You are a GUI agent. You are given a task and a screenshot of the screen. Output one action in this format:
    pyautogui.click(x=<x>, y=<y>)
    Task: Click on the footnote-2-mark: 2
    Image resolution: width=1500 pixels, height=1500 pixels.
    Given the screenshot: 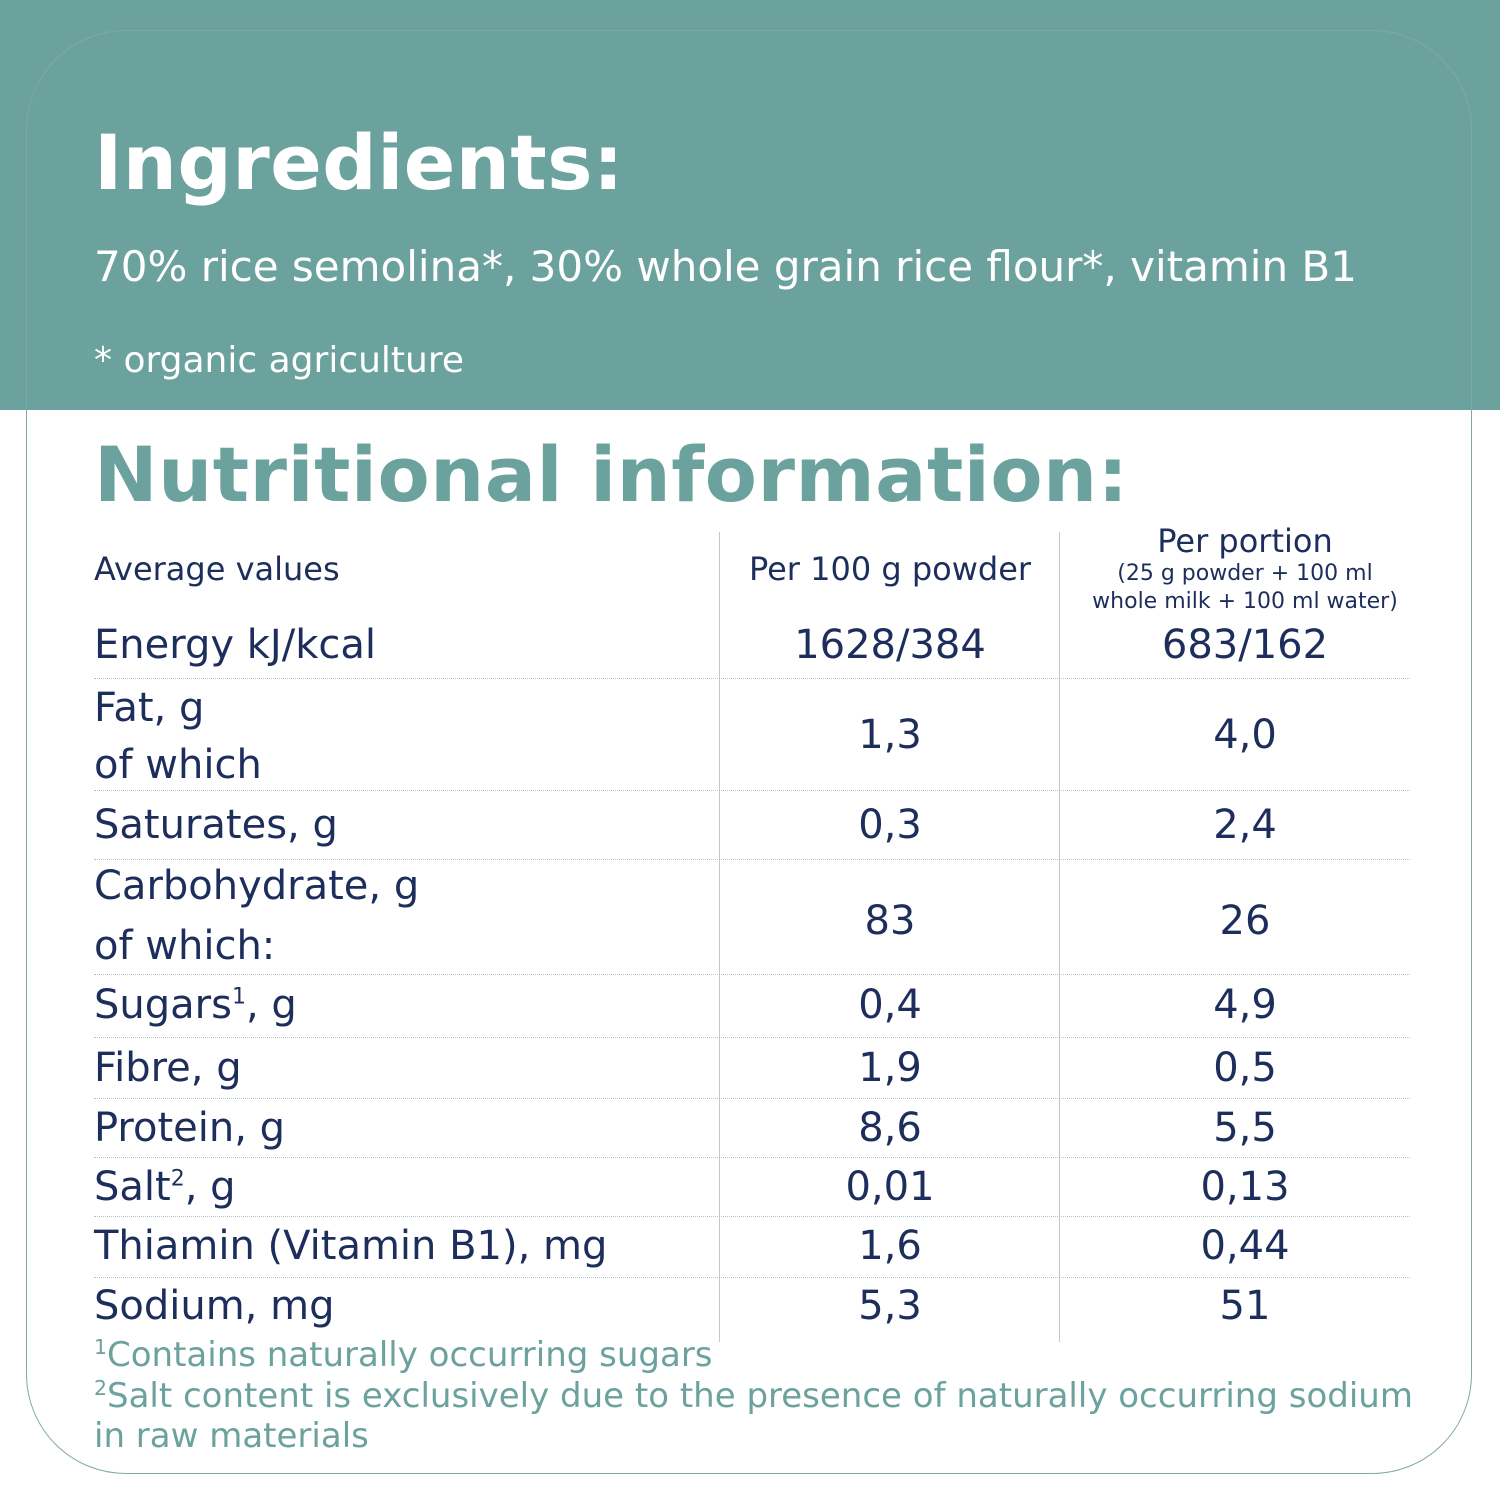 What is the action you would take?
    pyautogui.click(x=100, y=1388)
    